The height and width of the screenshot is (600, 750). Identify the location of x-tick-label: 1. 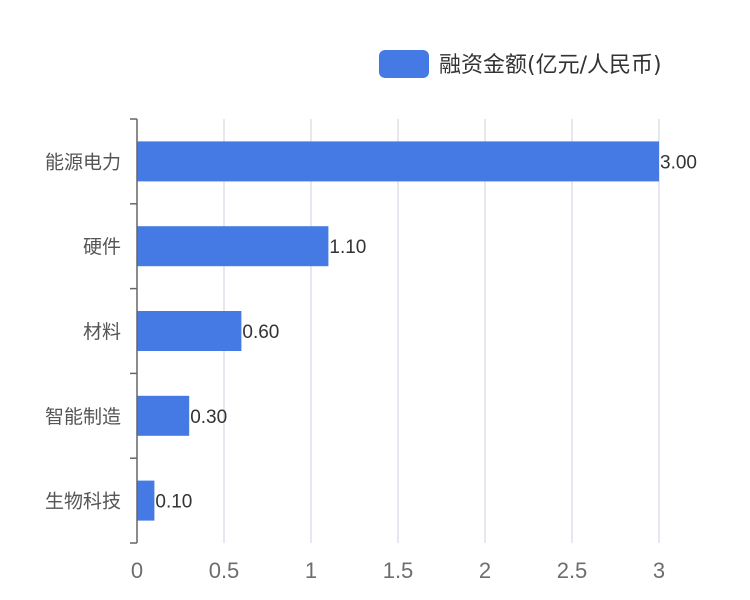
(311, 570).